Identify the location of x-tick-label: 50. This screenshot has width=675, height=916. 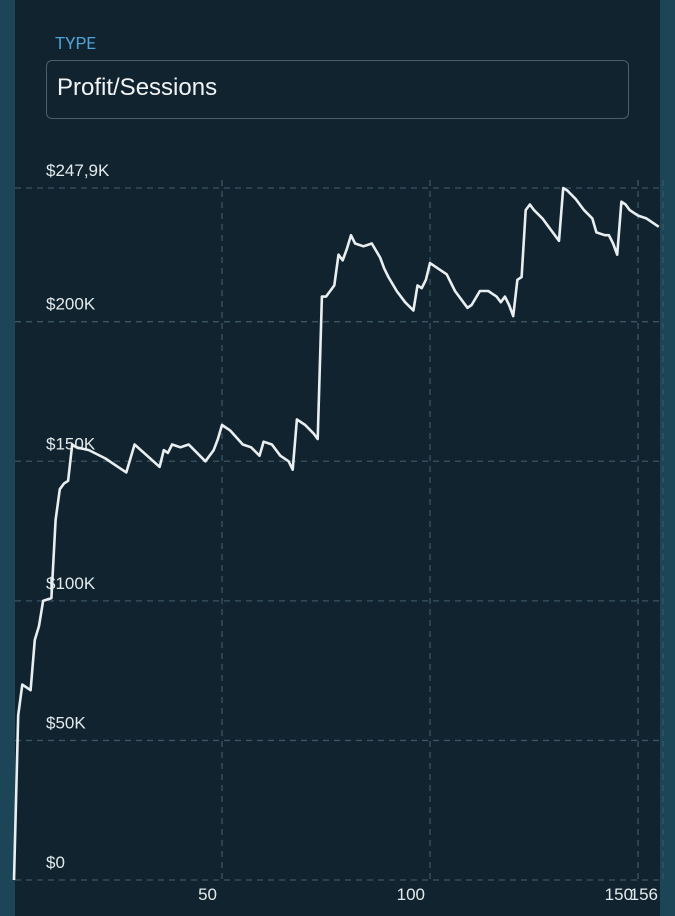
(207, 894).